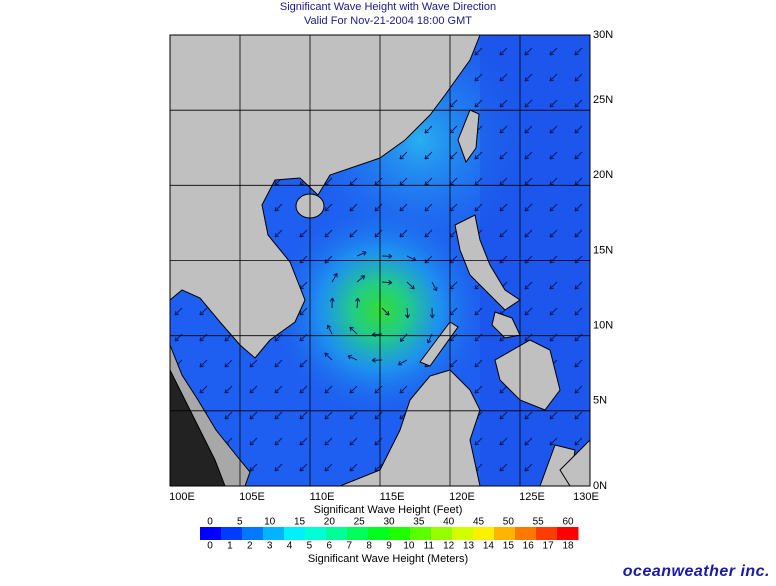 Image resolution: width=776 pixels, height=586 pixels. What do you see at coordinates (419, 522) in the screenshot?
I see `feet-tick-label: 35` at bounding box center [419, 522].